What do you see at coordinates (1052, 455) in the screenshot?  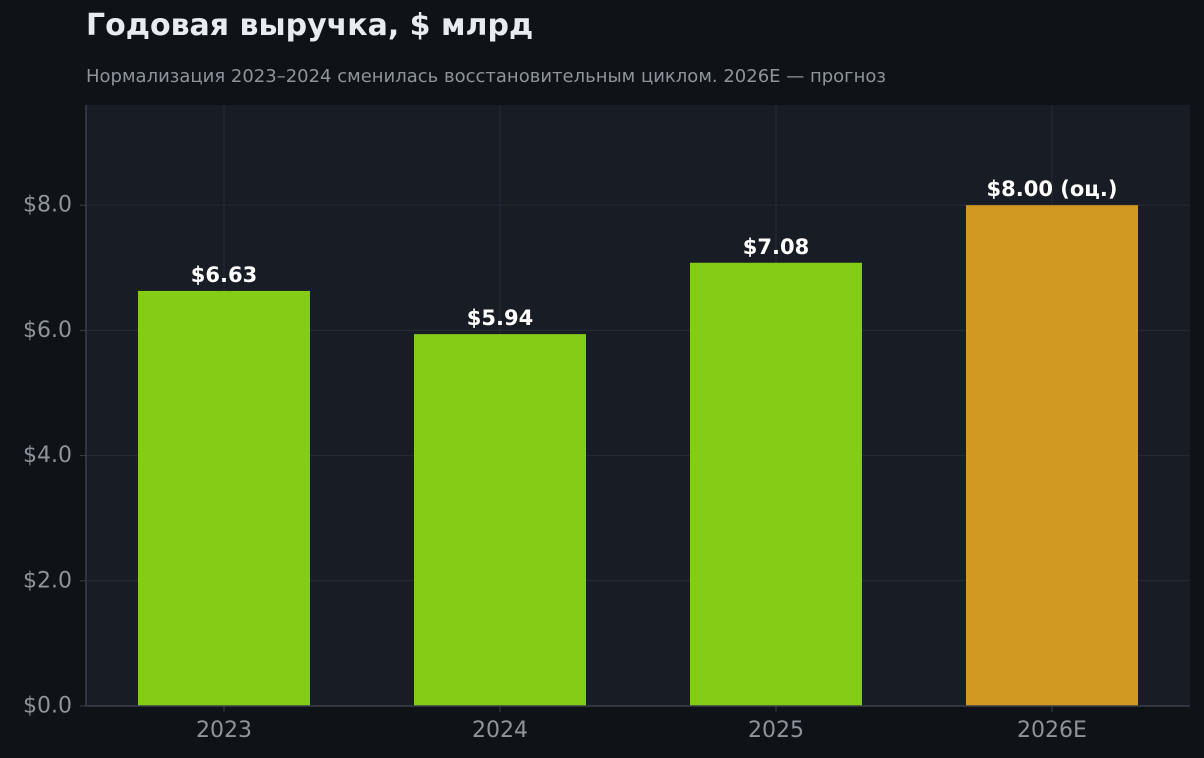 I see `bar-2026e` at bounding box center [1052, 455].